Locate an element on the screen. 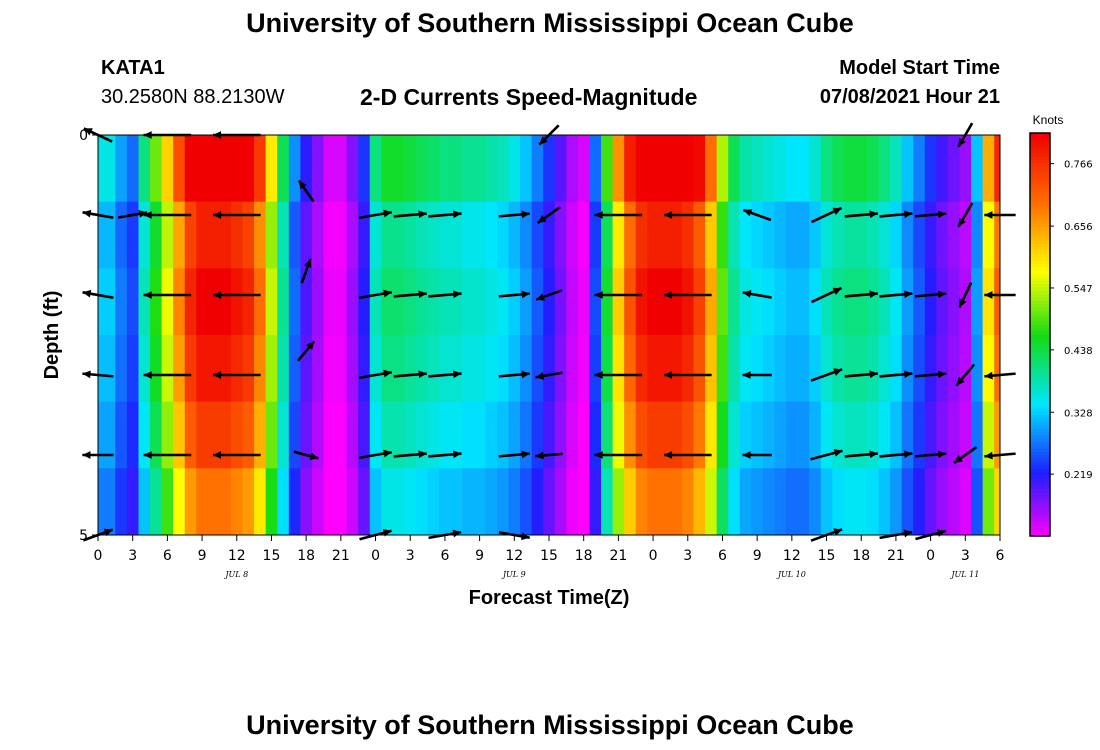  x-tick-label: 12 is located at coordinates (514, 556).